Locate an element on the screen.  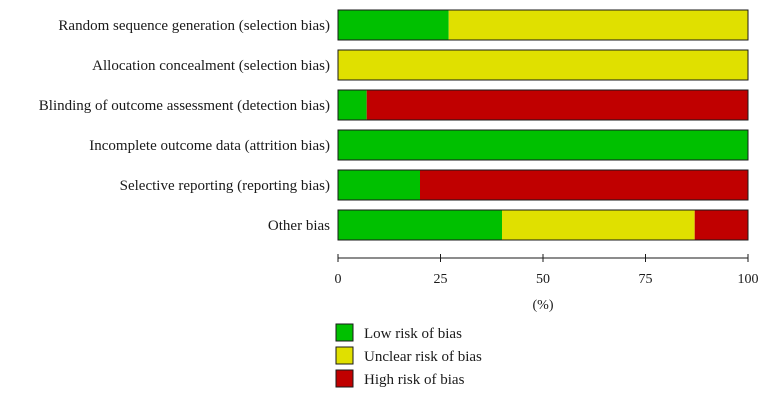
legend-swatch-unclear-risk-of-bias is located at coordinates (344, 355).